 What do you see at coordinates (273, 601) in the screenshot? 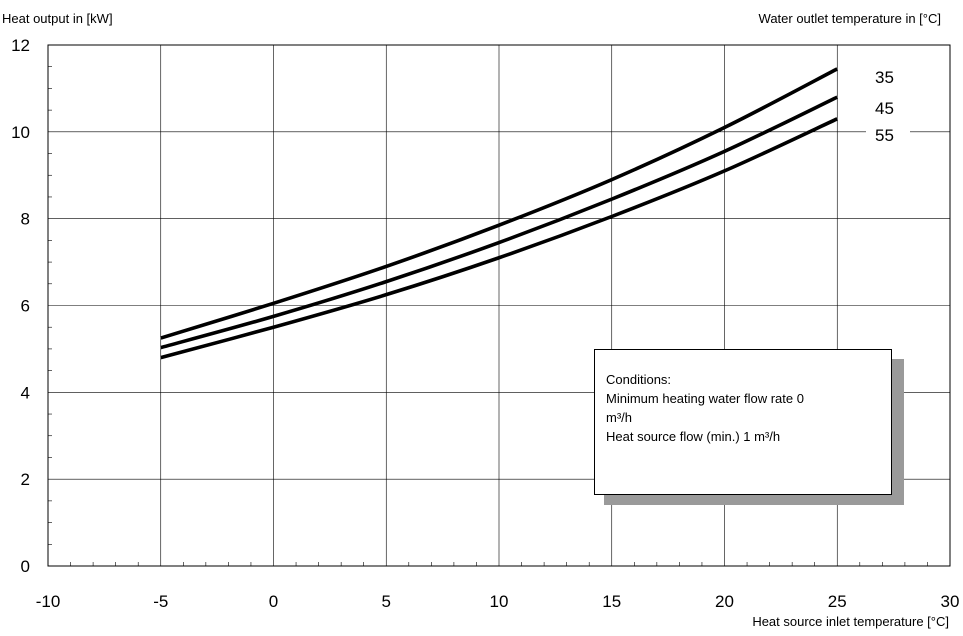
I see `x-tick-label: 0` at bounding box center [273, 601].